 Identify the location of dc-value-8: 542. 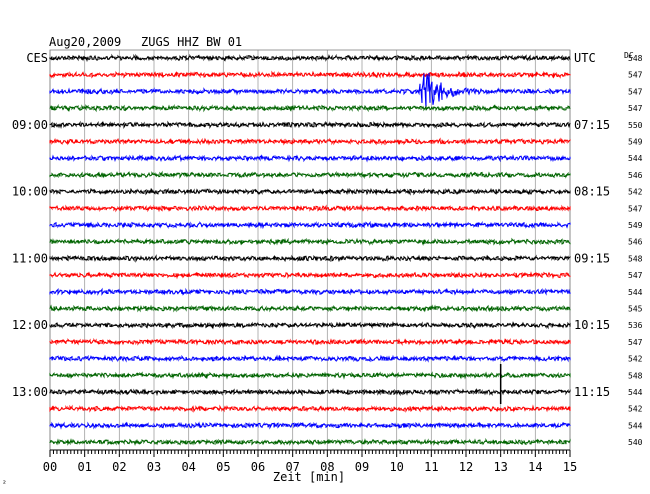
(635, 192).